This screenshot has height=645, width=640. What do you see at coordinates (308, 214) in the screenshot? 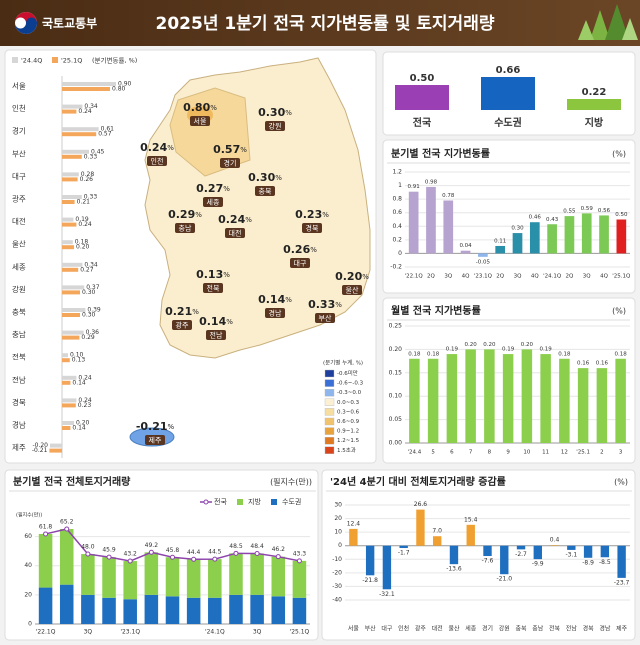
I see `region-value-number: 0.23` at bounding box center [308, 214].